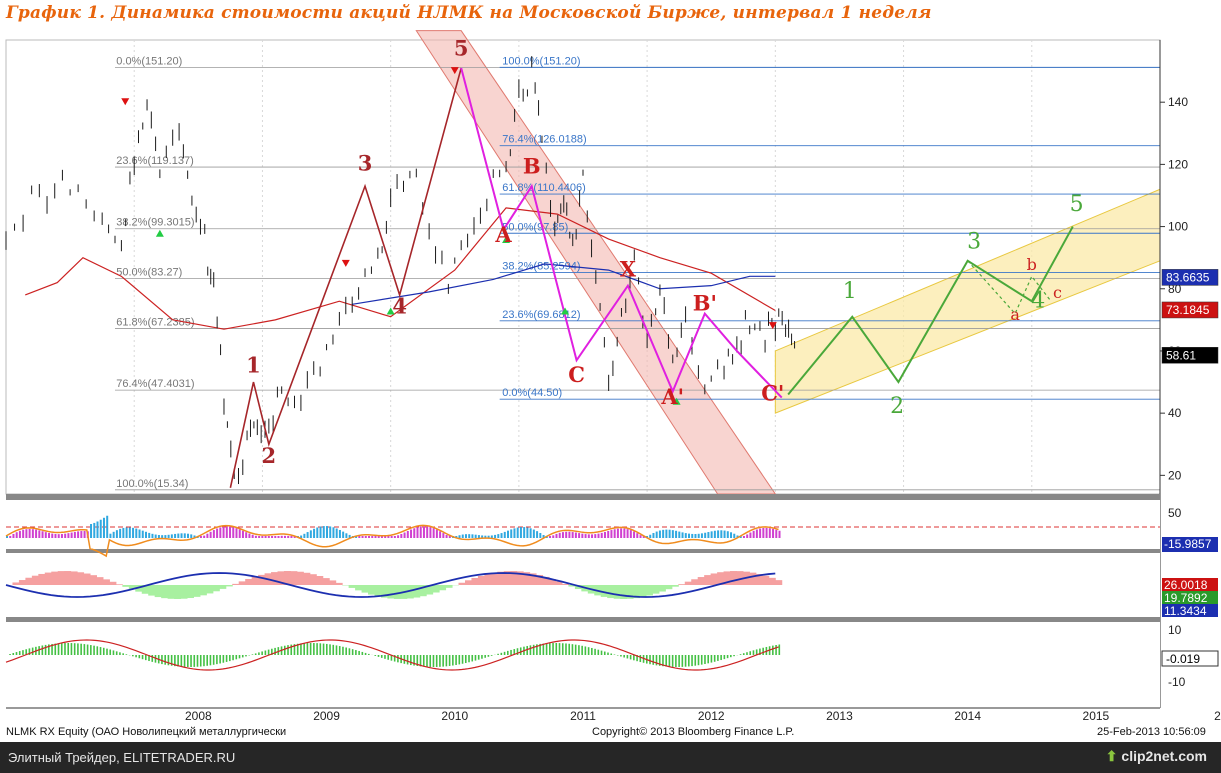  I want to click on upload-arrow-icon: ⬆, so click(1111, 756).